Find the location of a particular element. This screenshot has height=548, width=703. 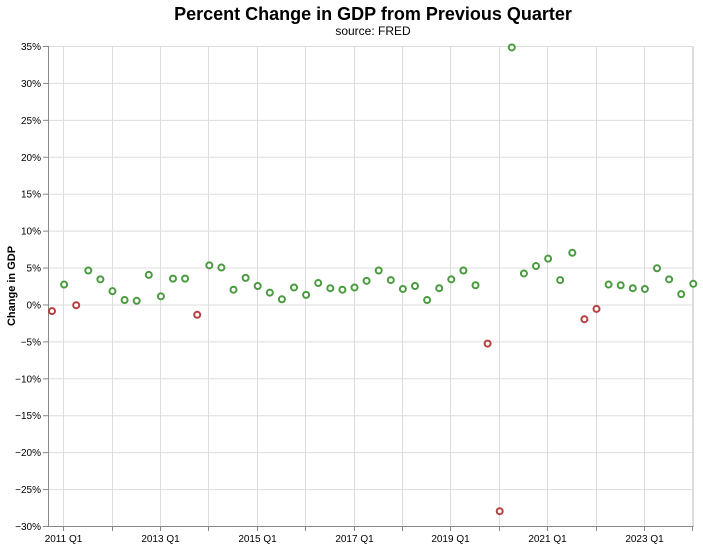

y-tick-label: 35% is located at coordinates (31, 47).